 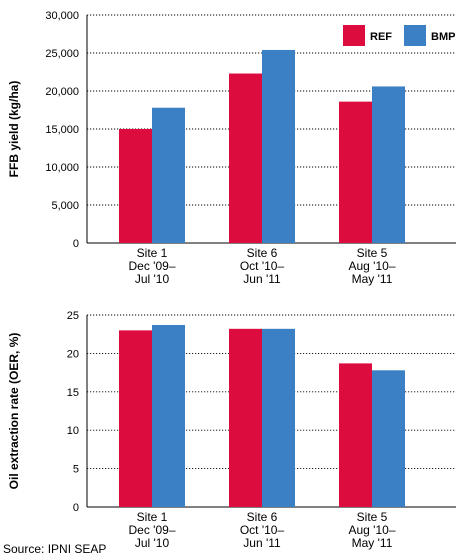 What do you see at coordinates (73, 393) in the screenshot?
I see `y-tick-label: 15` at bounding box center [73, 393].